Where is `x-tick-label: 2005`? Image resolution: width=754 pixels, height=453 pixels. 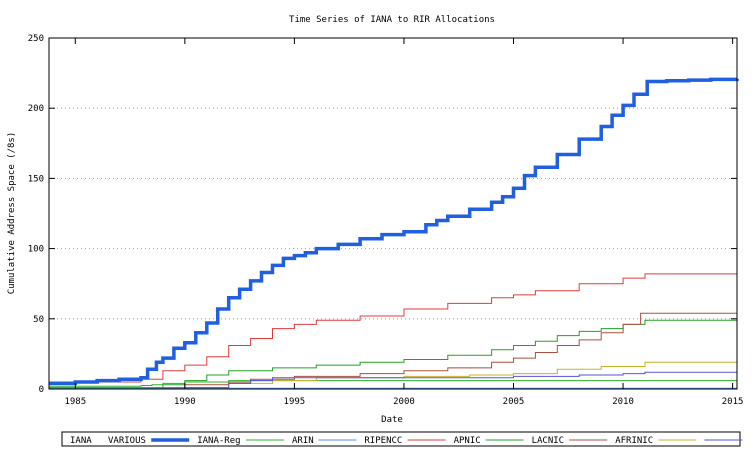
x-tick-label: 2005 is located at coordinates (514, 402).